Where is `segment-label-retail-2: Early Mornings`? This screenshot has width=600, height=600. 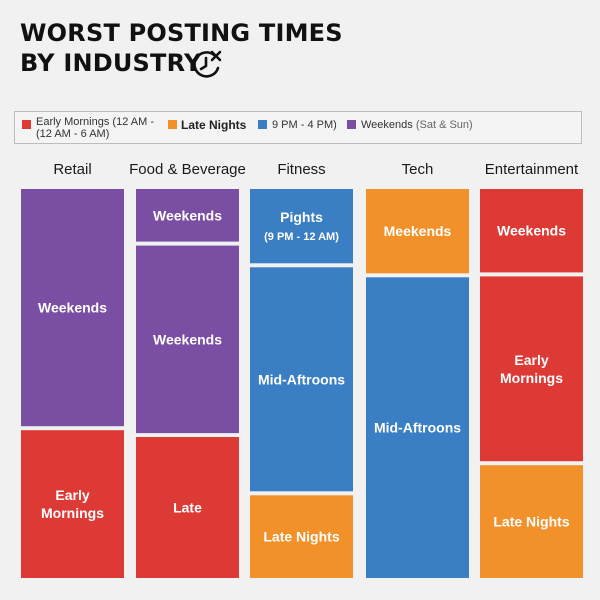 segment-label-retail-2: Early Mornings is located at coordinates (72, 504).